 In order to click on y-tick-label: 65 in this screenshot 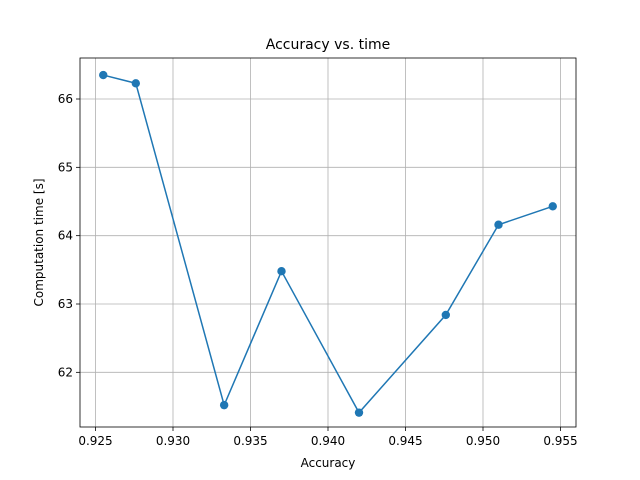, I will do `click(65, 167)`.